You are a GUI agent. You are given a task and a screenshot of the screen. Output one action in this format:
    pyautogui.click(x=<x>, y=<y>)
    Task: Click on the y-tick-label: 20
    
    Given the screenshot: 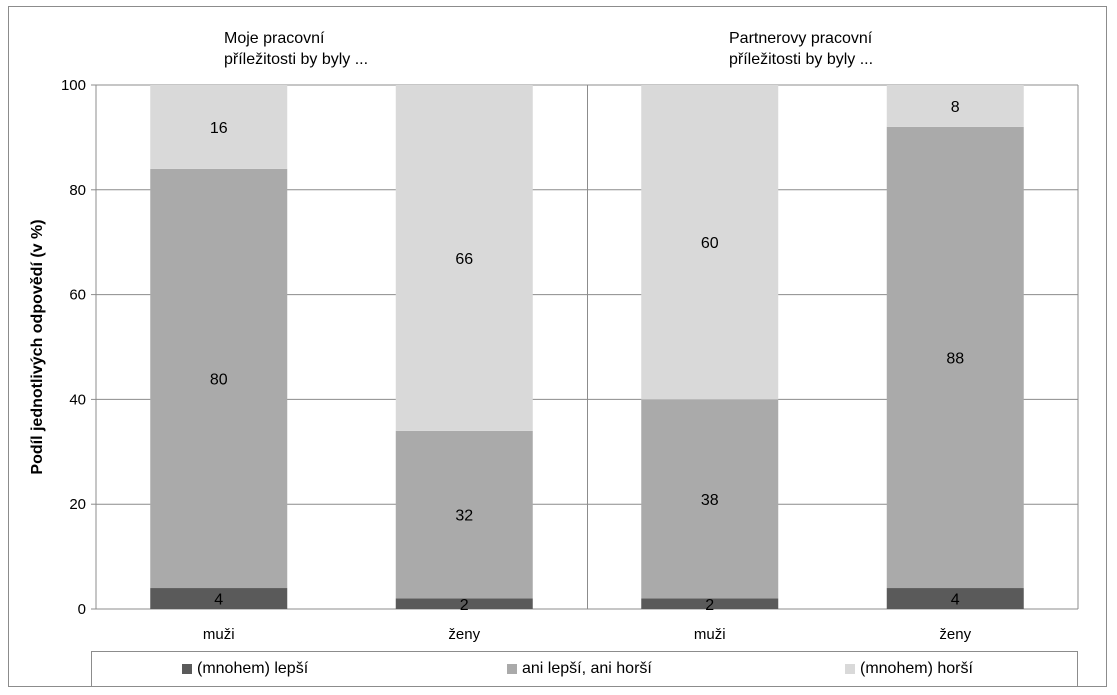 What is the action you would take?
    pyautogui.click(x=77, y=504)
    